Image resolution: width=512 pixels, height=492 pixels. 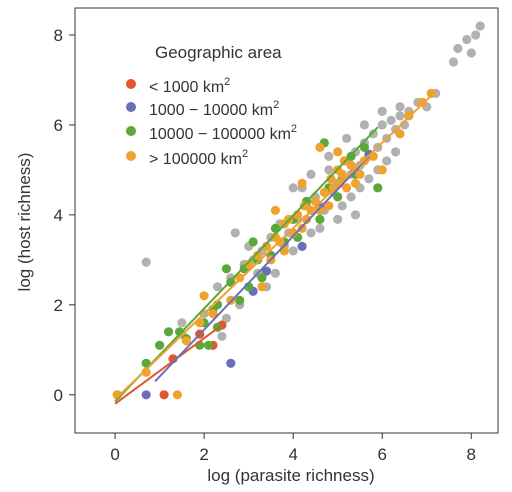 What do you see at coordinates (131, 156) in the screenshot?
I see `legend-marker-gt100000` at bounding box center [131, 156].